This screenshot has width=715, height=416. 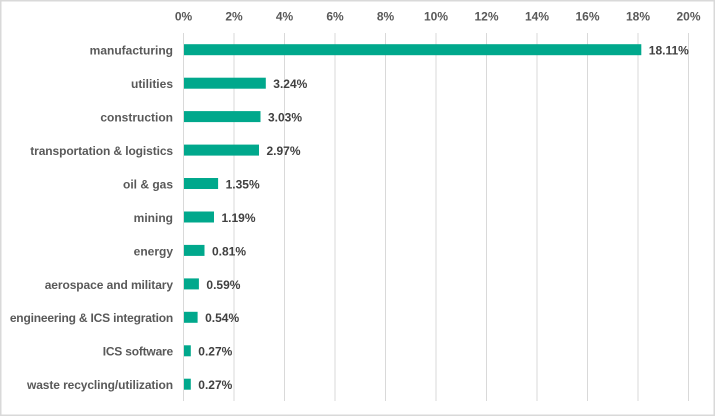 I want to click on svg-text: utilities, so click(x=152, y=84).